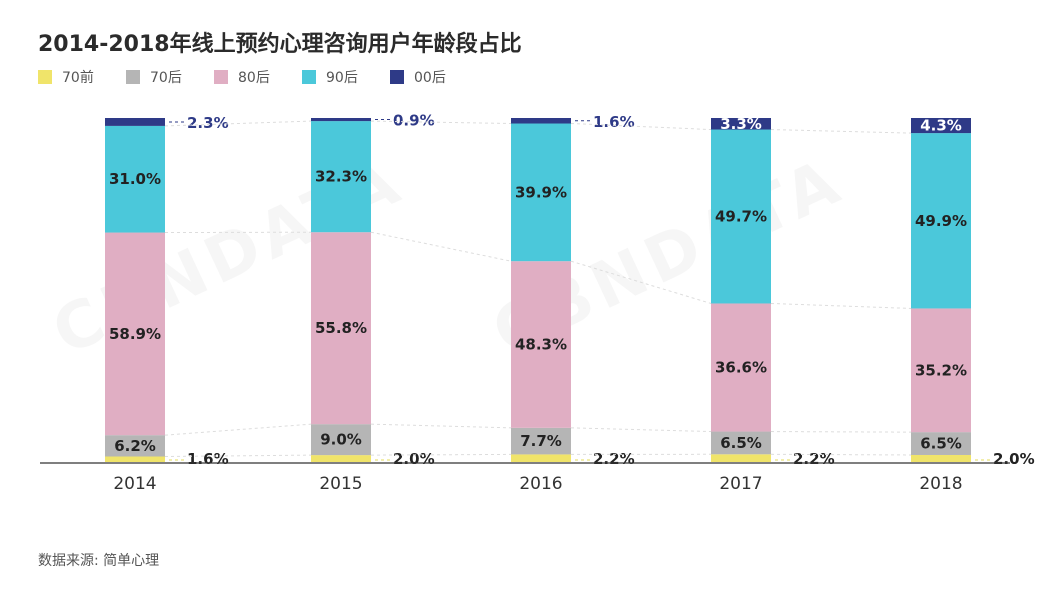  I want to click on data-label: 55.8%, so click(341, 328).